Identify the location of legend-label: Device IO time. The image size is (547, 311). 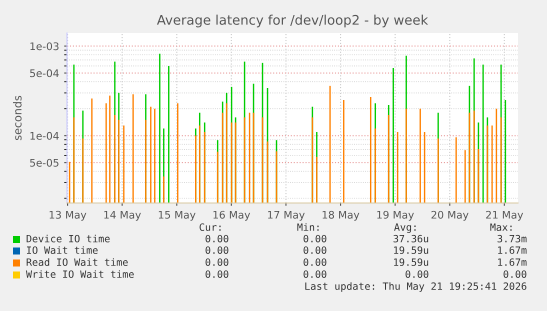
(68, 238).